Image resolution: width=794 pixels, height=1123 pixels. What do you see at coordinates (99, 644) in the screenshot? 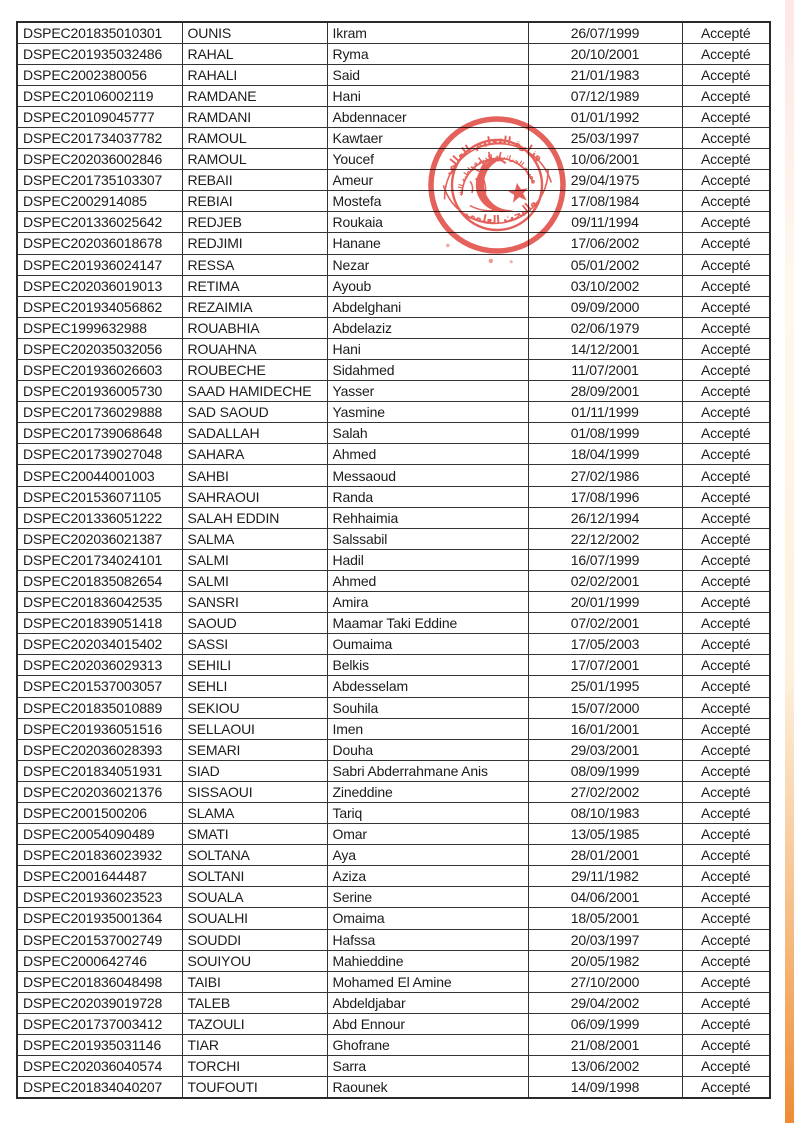
I see `cell-registration-id: DSPEC202034015402` at bounding box center [99, 644].